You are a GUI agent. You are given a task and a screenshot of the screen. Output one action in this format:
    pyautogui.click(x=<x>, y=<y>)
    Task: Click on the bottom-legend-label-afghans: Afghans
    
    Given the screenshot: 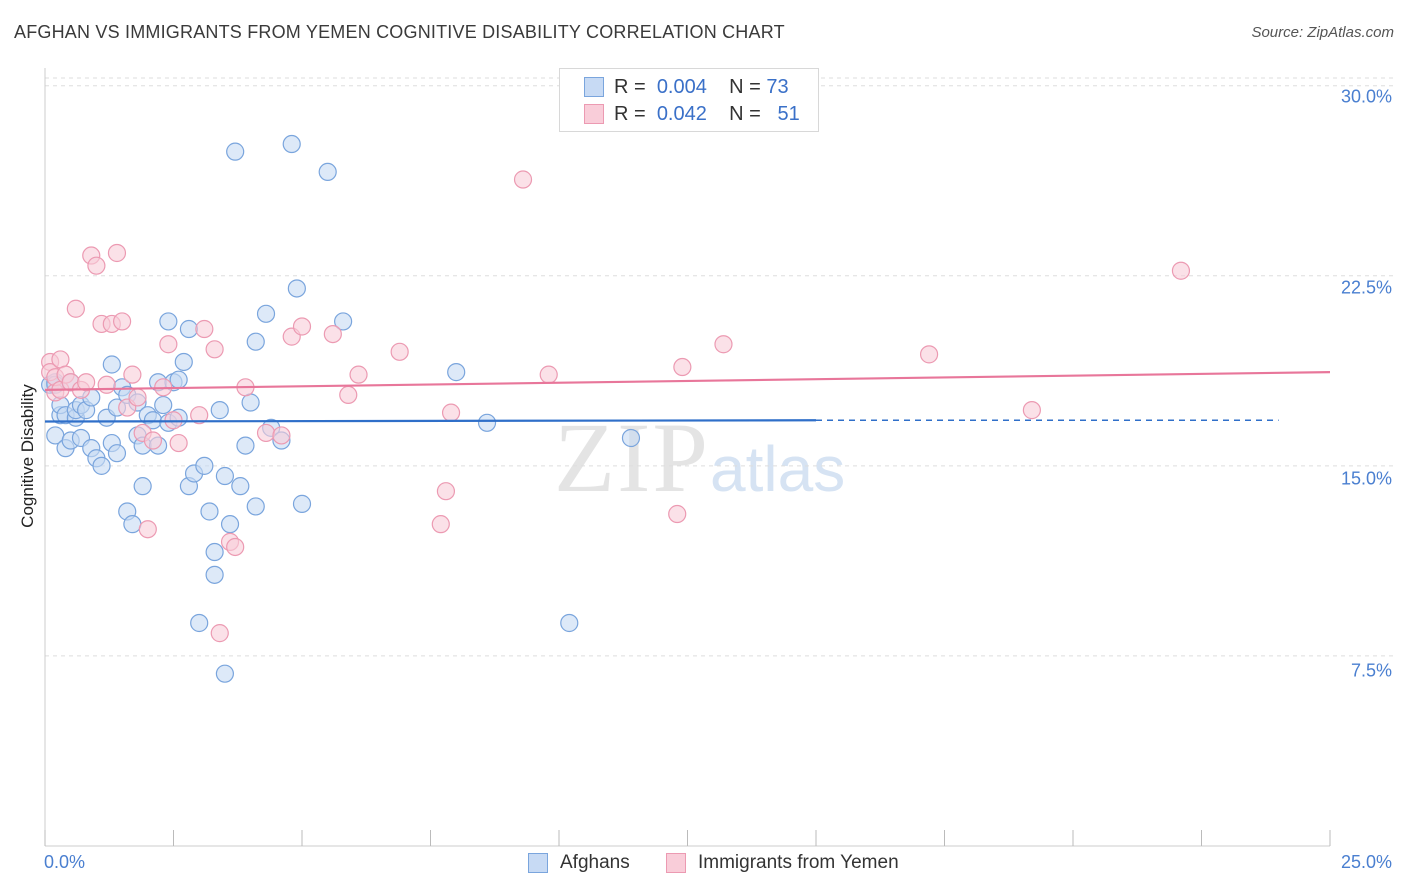 What is the action you would take?
    pyautogui.click(x=595, y=862)
    